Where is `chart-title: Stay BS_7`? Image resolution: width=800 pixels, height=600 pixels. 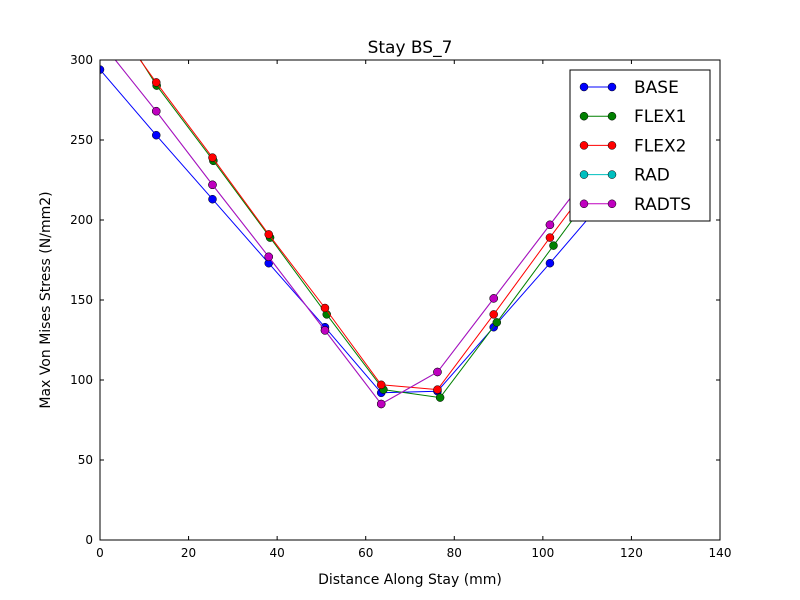 chart-title: Stay BS_7 is located at coordinates (410, 48).